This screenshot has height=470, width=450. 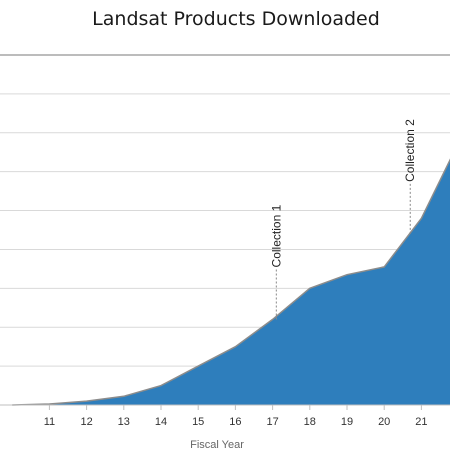 What do you see at coordinates (198, 422) in the screenshot?
I see `x-tick-label-15: 15` at bounding box center [198, 422].